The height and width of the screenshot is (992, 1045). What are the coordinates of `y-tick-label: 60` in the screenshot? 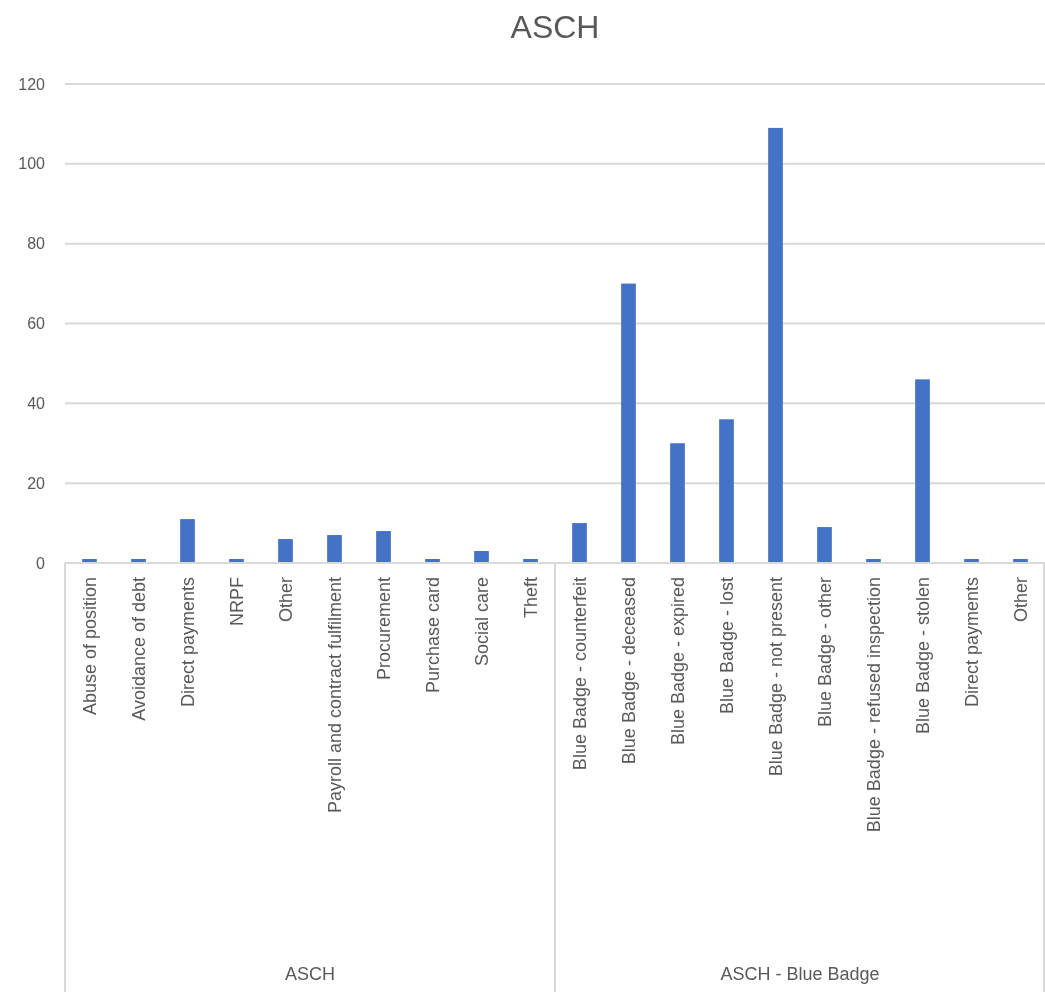 It's located at (36, 324).